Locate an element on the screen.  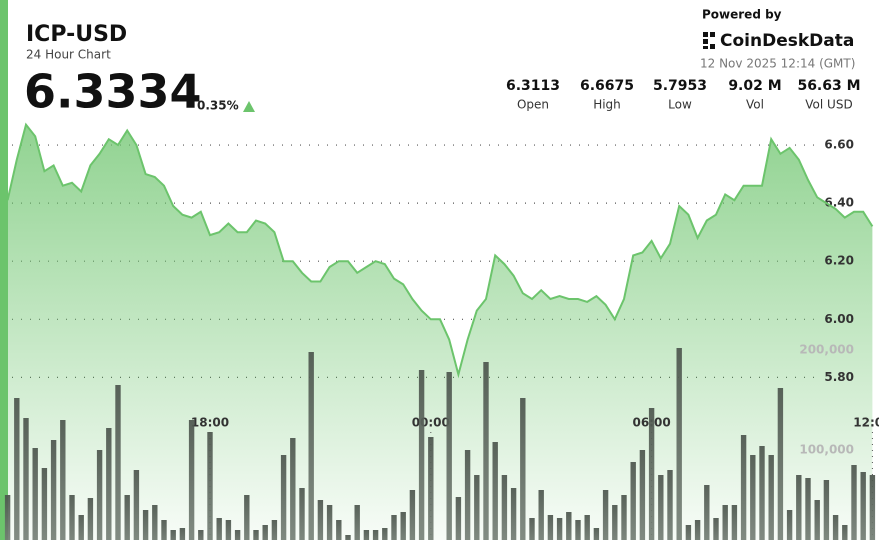
stat-value: 6.3113 is located at coordinates (533, 86).